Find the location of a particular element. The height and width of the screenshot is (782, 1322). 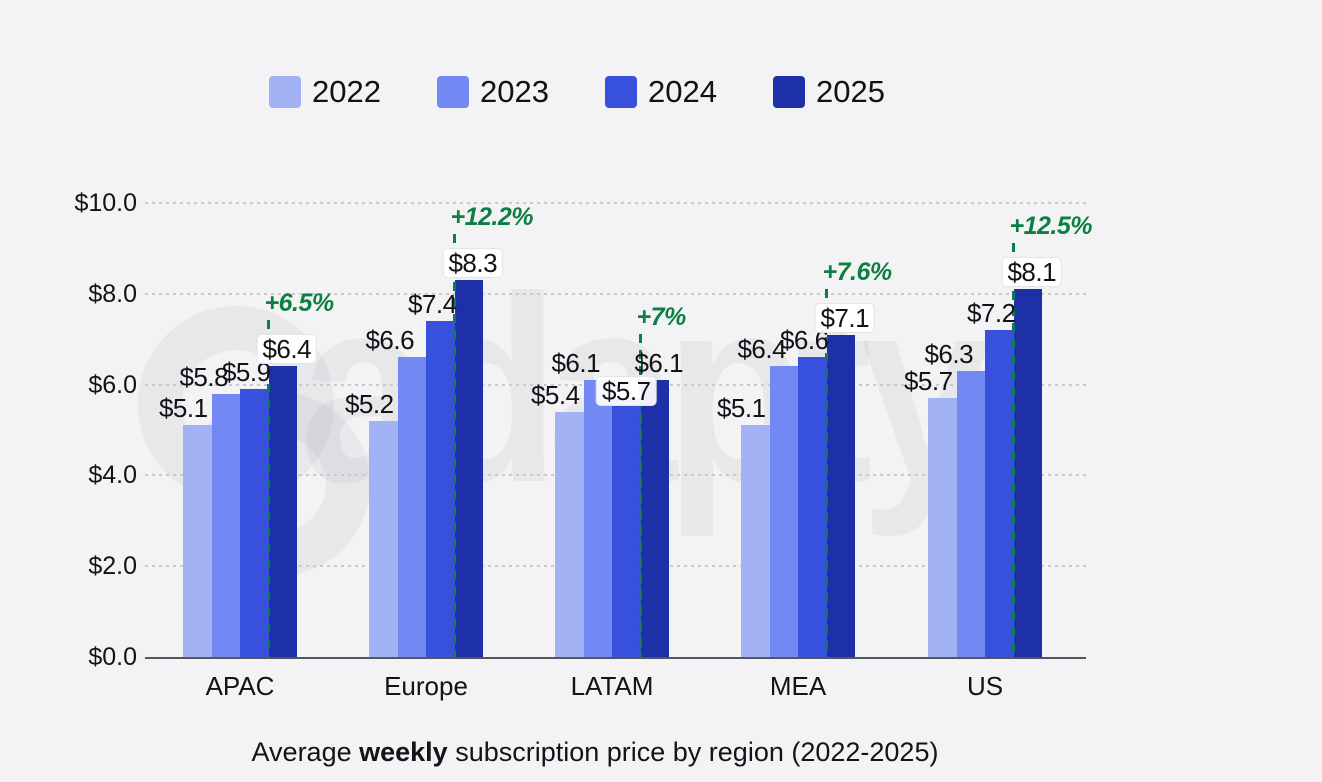

bar-europe-2022 is located at coordinates (383, 538).